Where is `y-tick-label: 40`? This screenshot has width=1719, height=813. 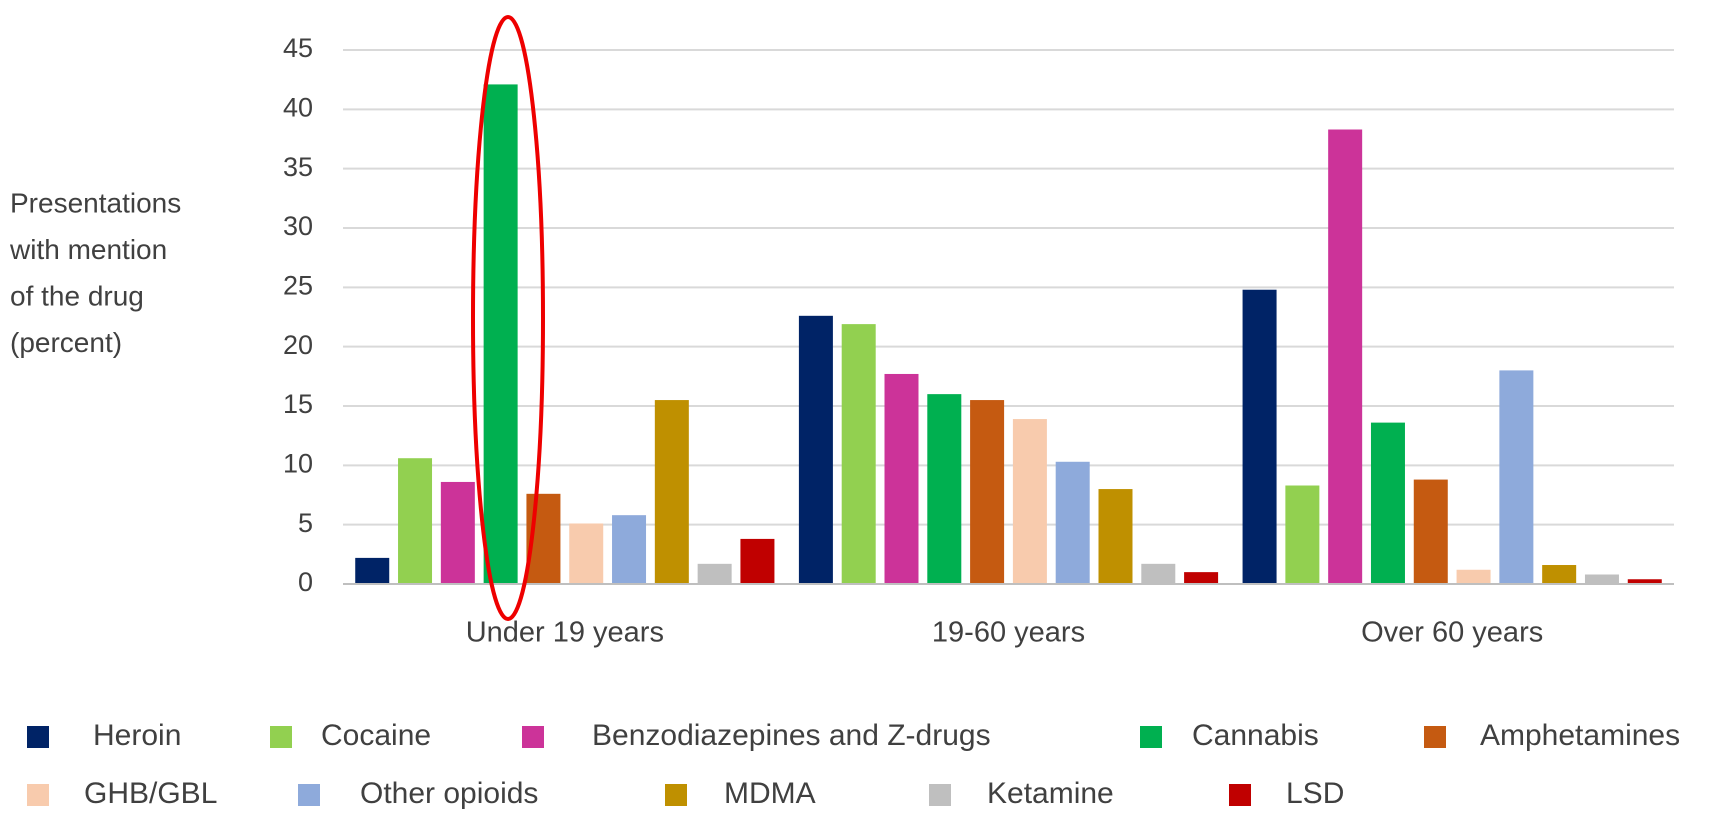 y-tick-label: 40 is located at coordinates (298, 107).